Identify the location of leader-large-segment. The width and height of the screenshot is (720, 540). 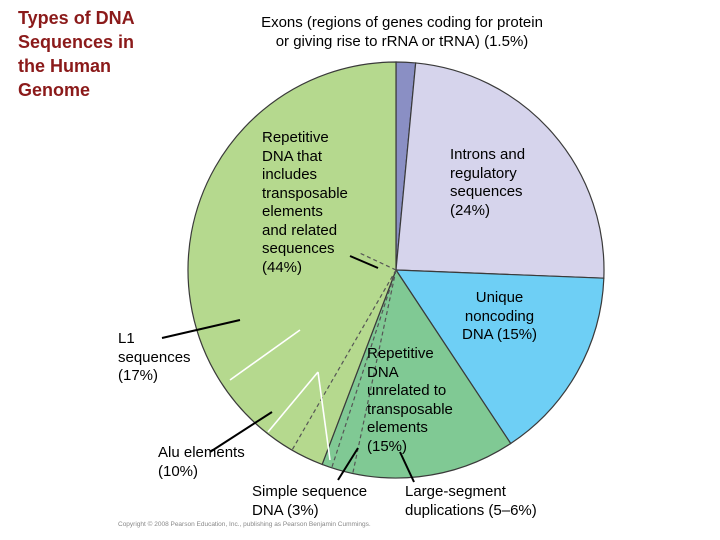
(407, 467).